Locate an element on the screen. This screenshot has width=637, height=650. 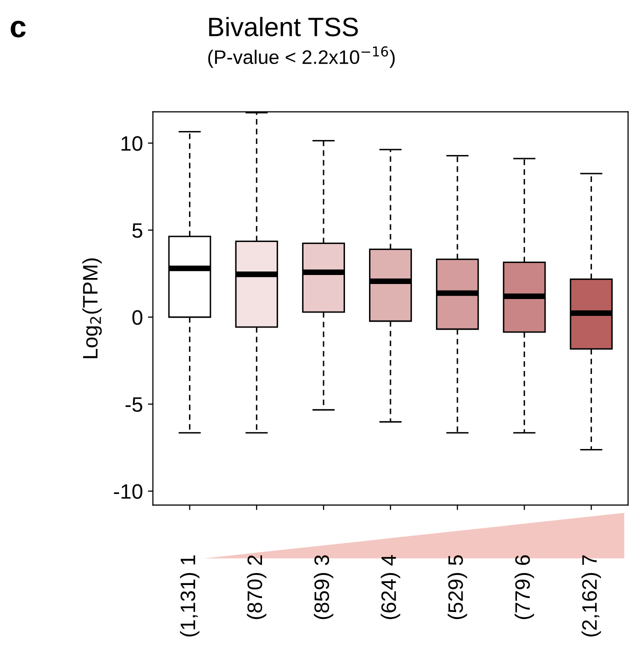
text: c is located at coordinates (18, 29).